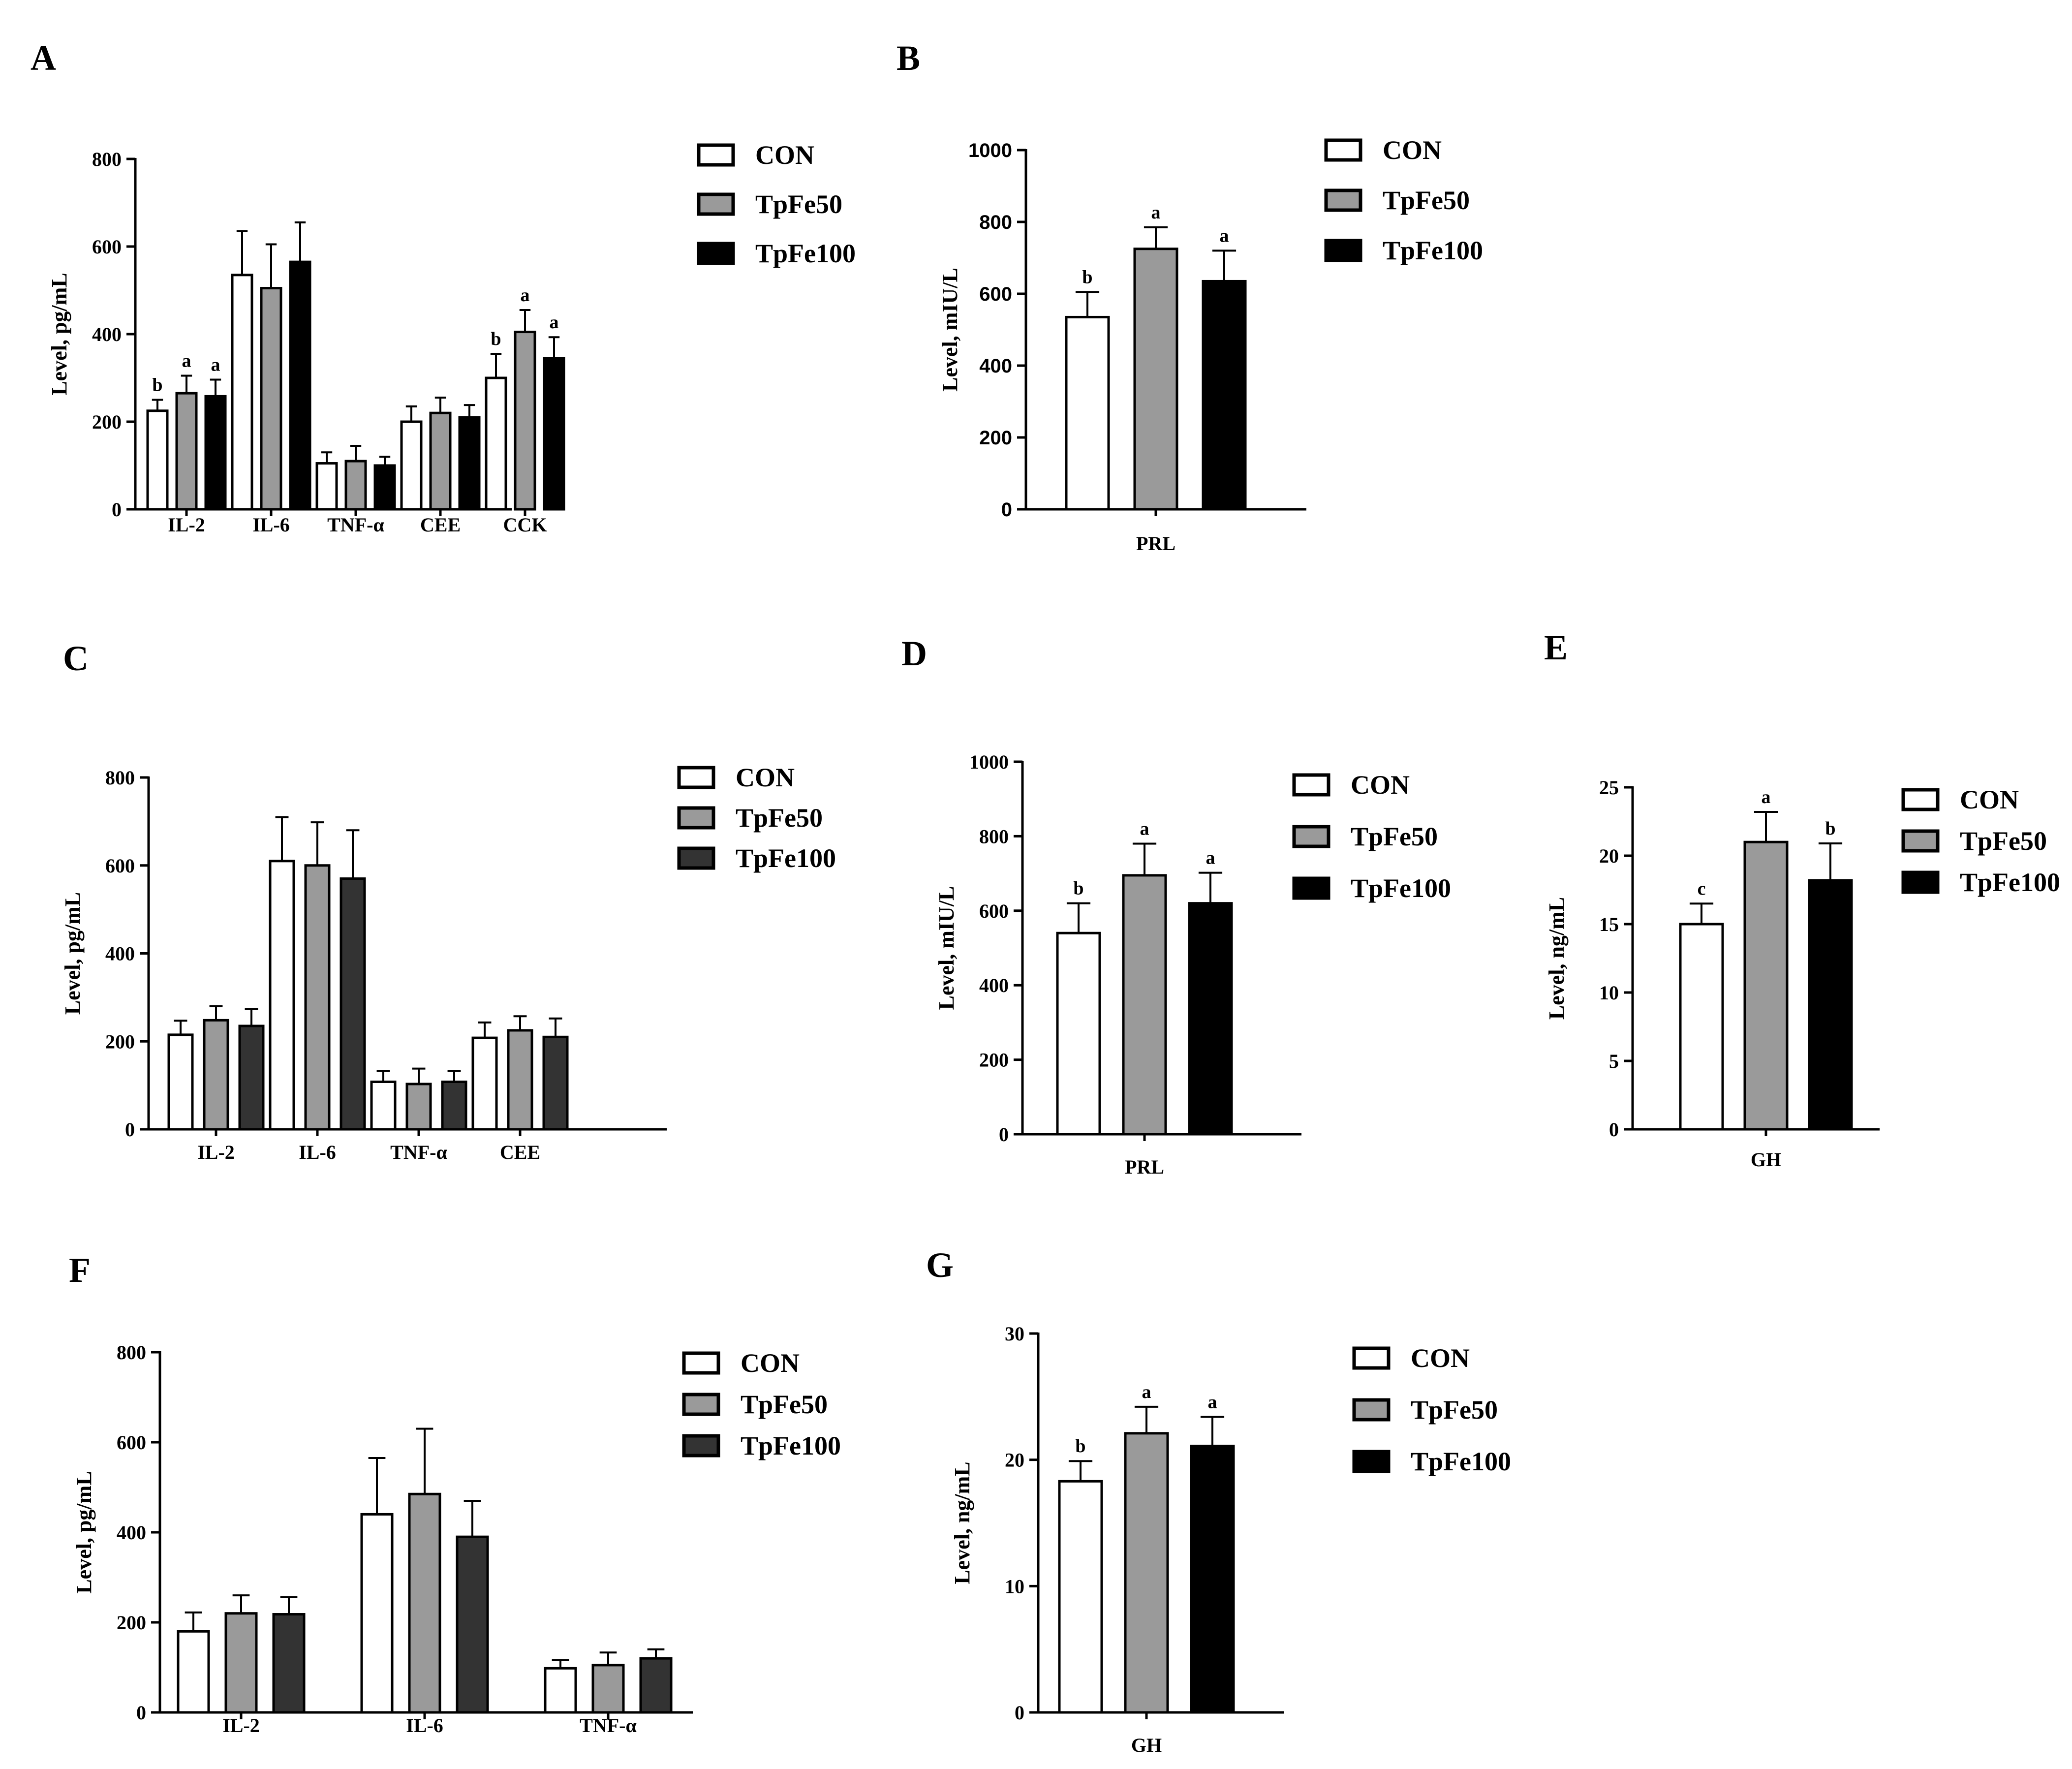  Describe the element at coordinates (1078, 1033) in the screenshot. I see `panel-d-bar-con-prl` at that location.